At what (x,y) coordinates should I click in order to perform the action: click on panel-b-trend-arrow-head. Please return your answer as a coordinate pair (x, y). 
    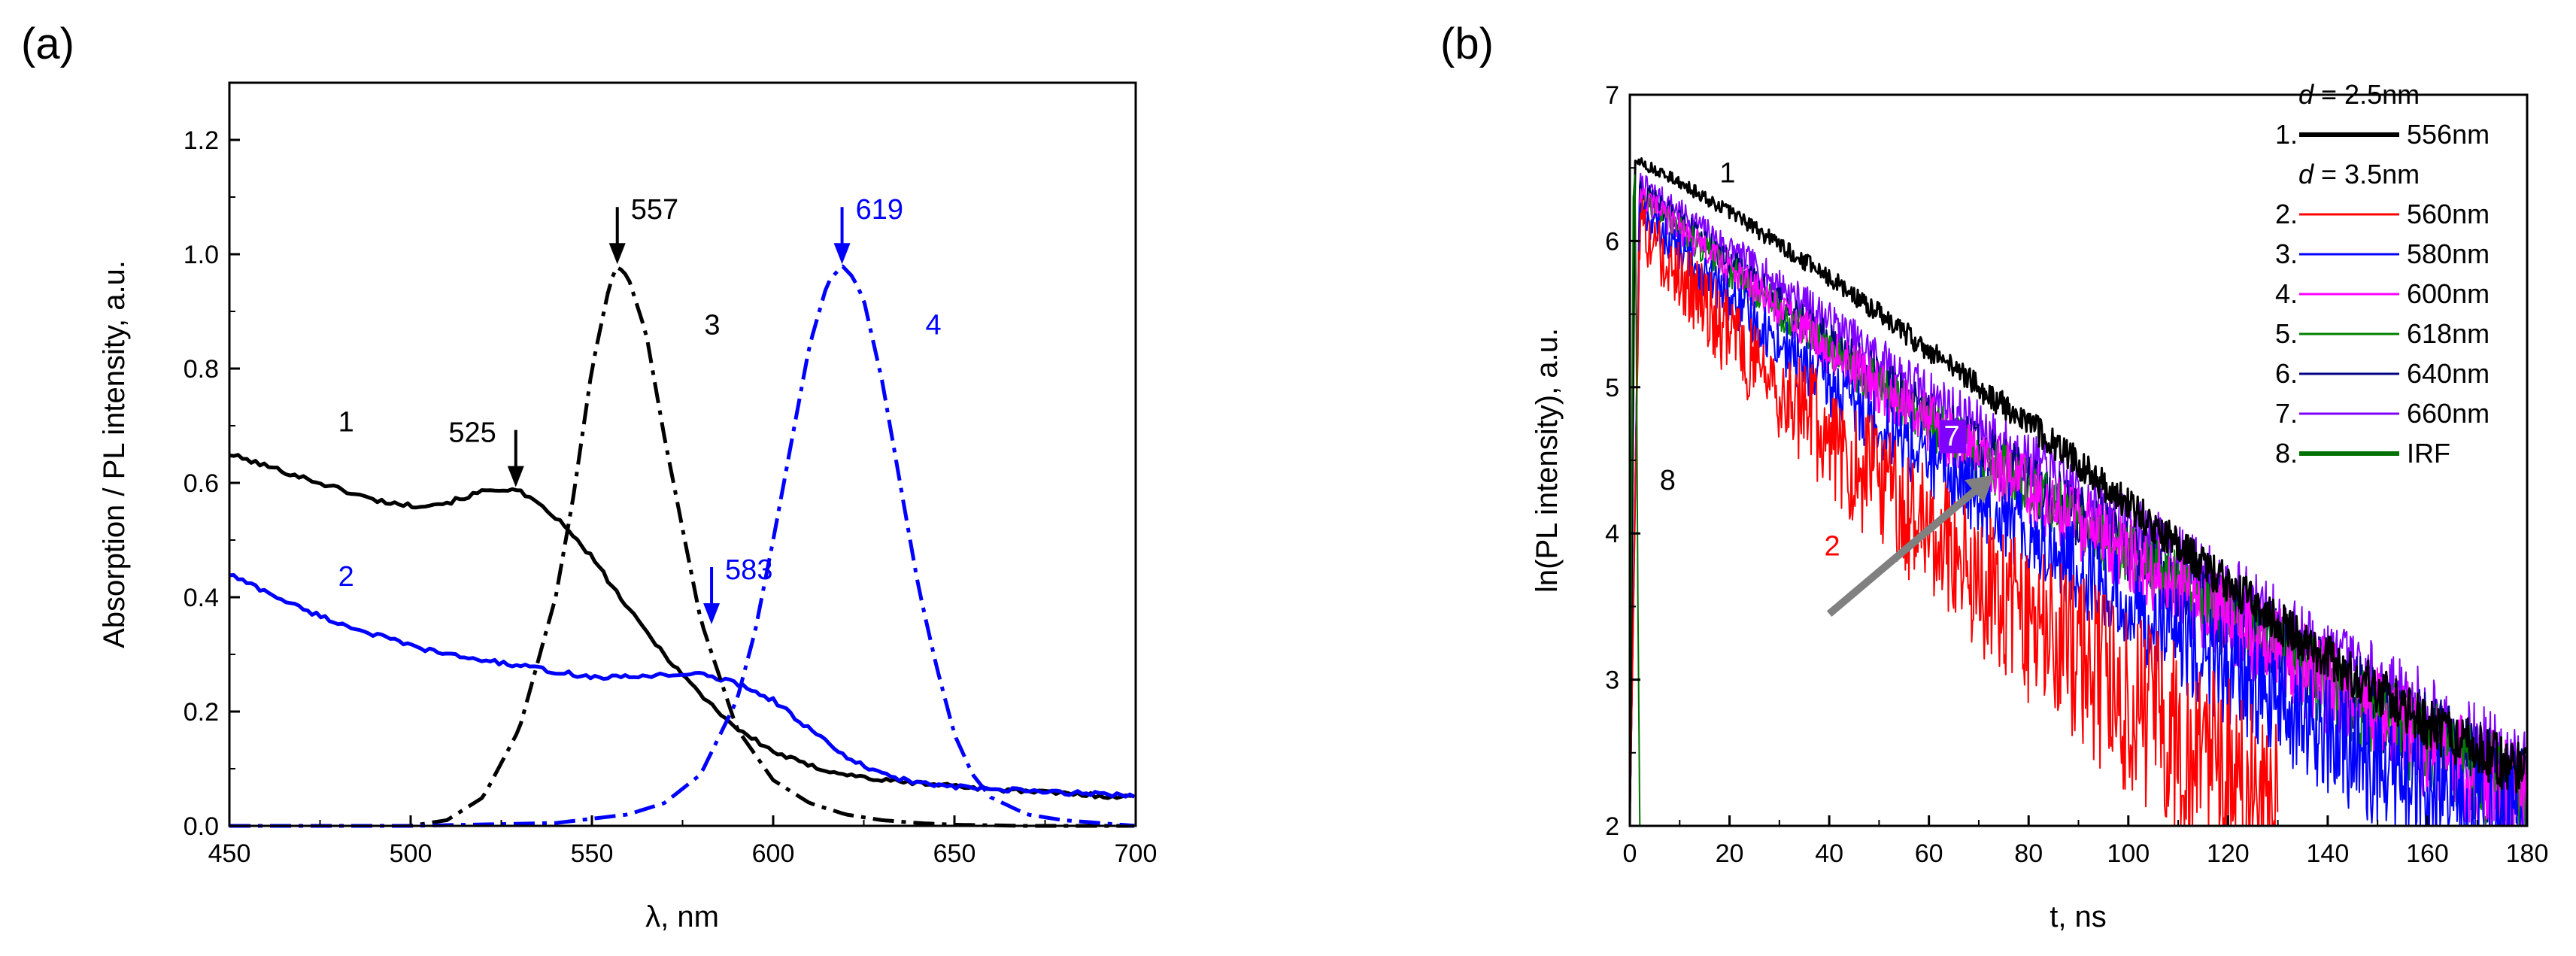
    Looking at the image, I should click on (1979, 489).